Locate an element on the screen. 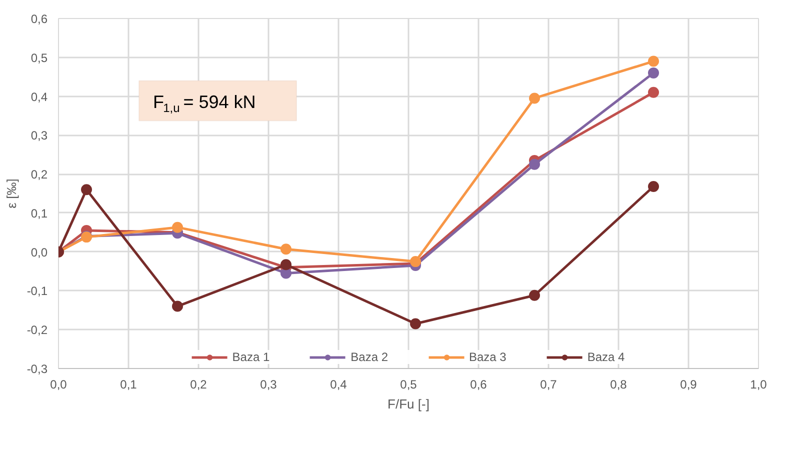 Image resolution: width=803 pixels, height=449 pixels. x-tick-label: 0,5 is located at coordinates (409, 385).